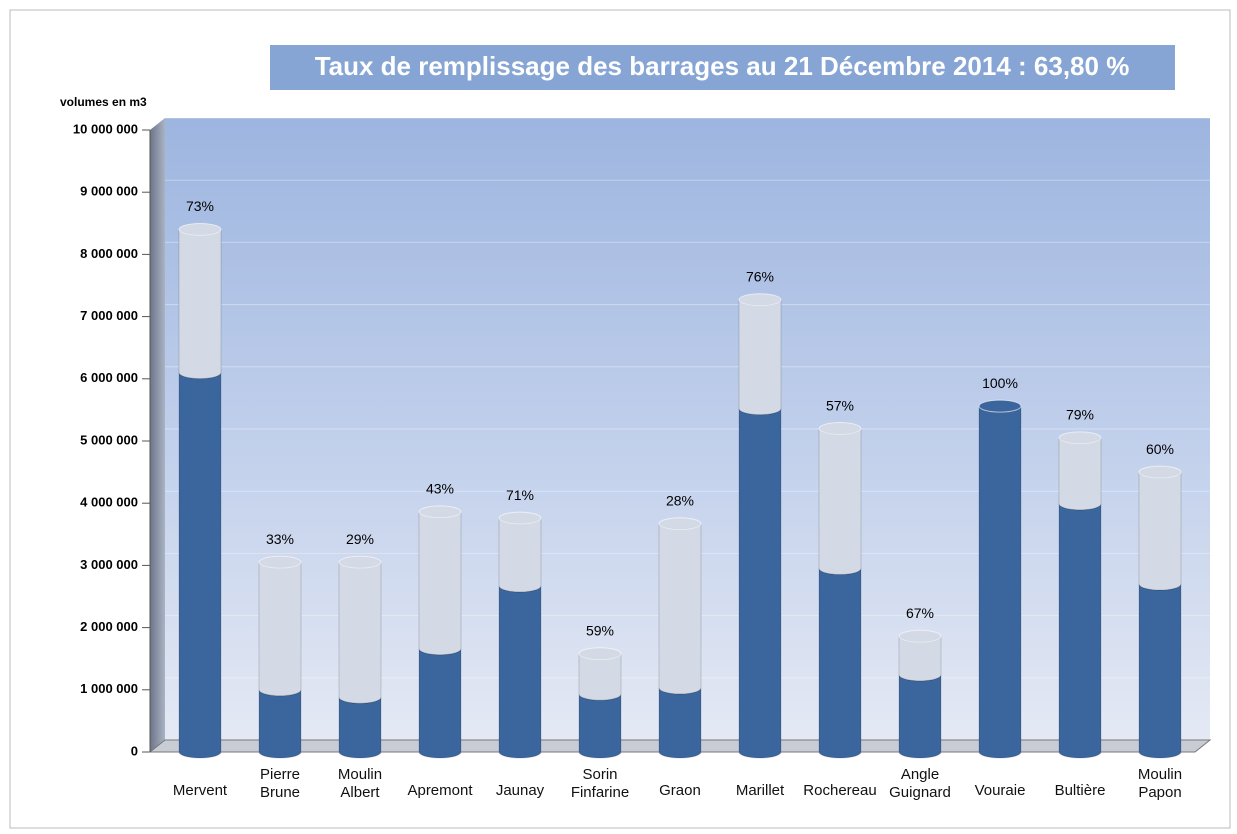  I want to click on y-axis-label: volumes en m3, so click(103, 102).